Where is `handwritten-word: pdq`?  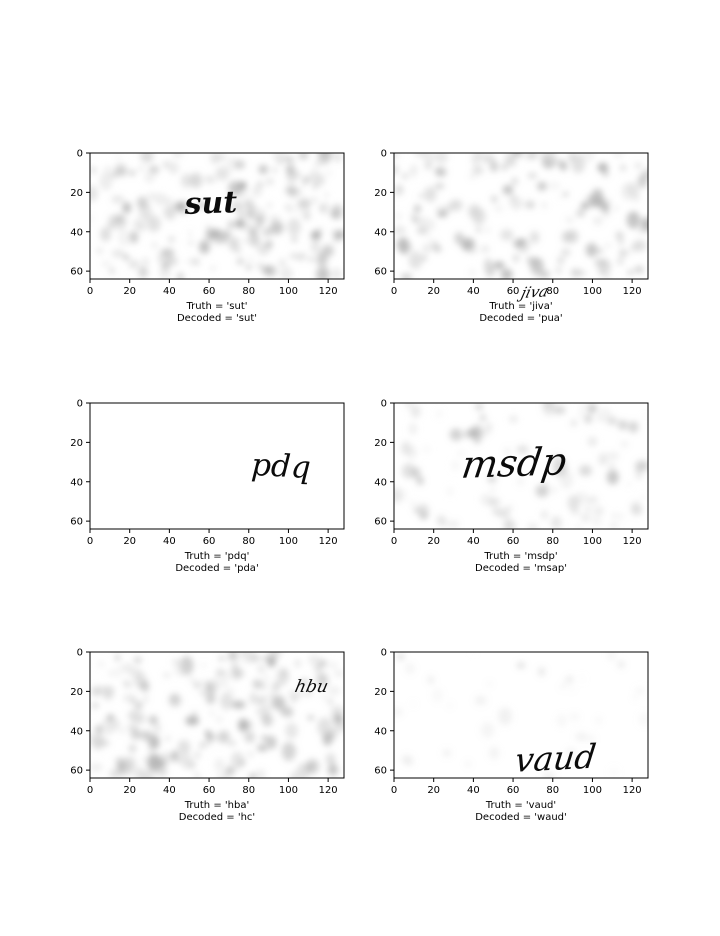
handwritten-word: pdq is located at coordinates (280, 466).